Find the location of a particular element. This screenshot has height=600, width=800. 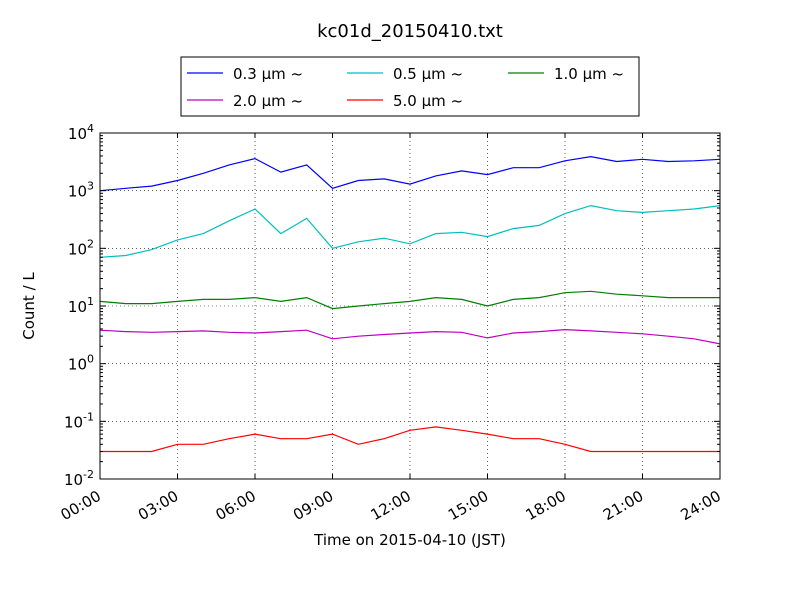

x-tick-label: 00:00 is located at coordinates (81, 505).